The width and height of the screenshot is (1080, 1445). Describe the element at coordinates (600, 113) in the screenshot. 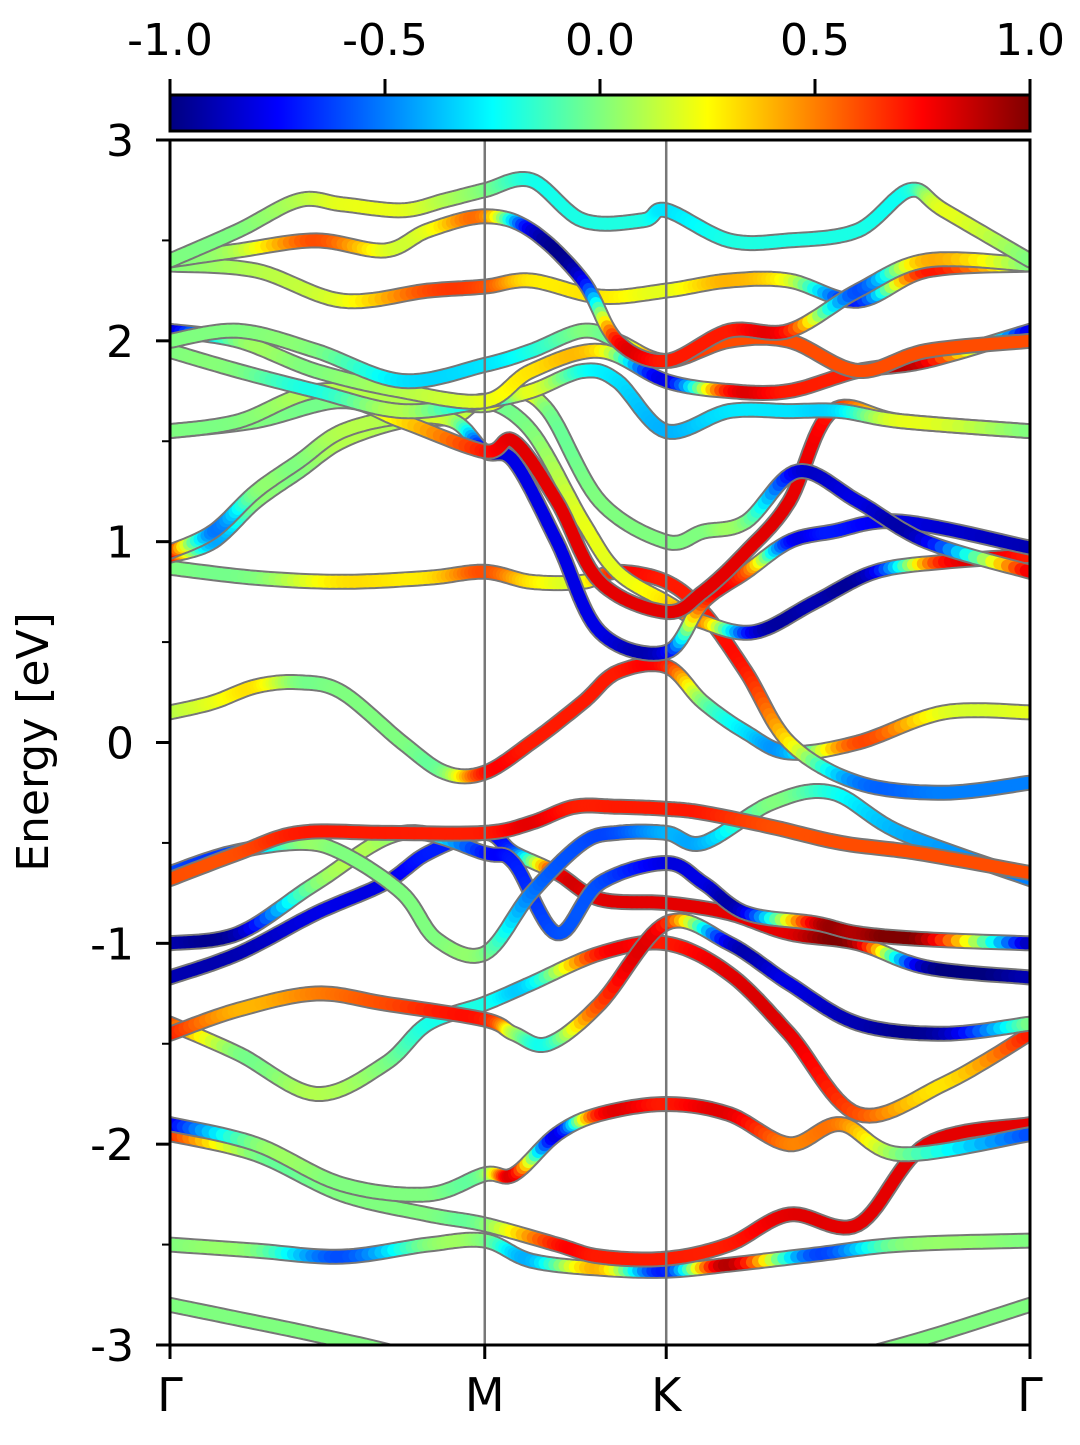

I see `colorbar-gradient` at that location.